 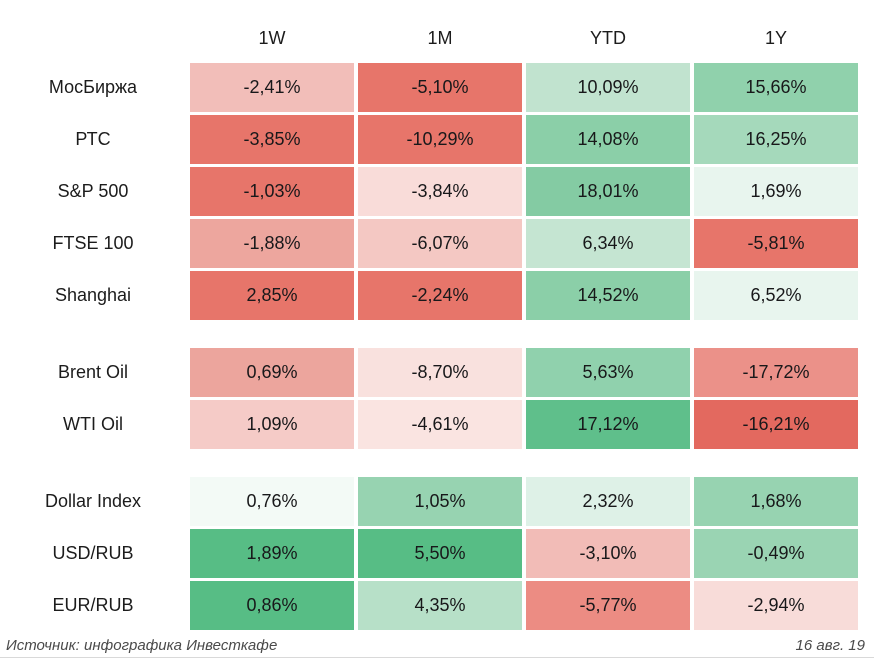 I want to click on heatmap-cell: -8,70%, so click(x=440, y=372).